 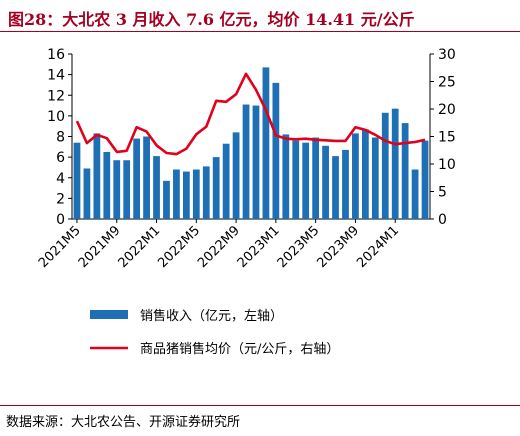 I want to click on legend-label-line: 商品猪销售均价（元/公斤，右轴）, so click(x=239, y=349).